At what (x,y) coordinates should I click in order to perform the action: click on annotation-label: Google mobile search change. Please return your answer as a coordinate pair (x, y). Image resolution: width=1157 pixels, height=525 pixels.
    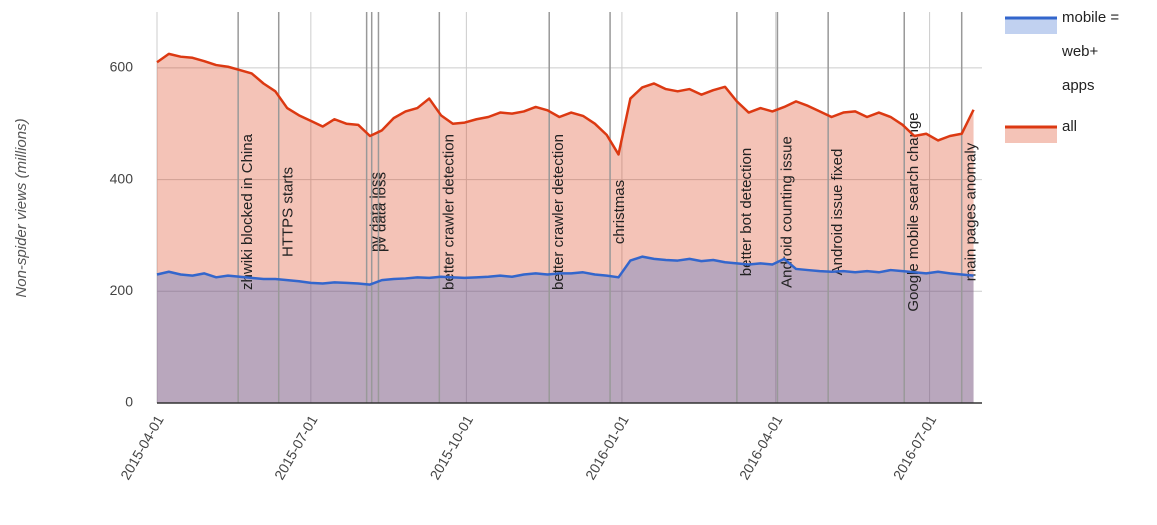
    Looking at the image, I should click on (913, 211).